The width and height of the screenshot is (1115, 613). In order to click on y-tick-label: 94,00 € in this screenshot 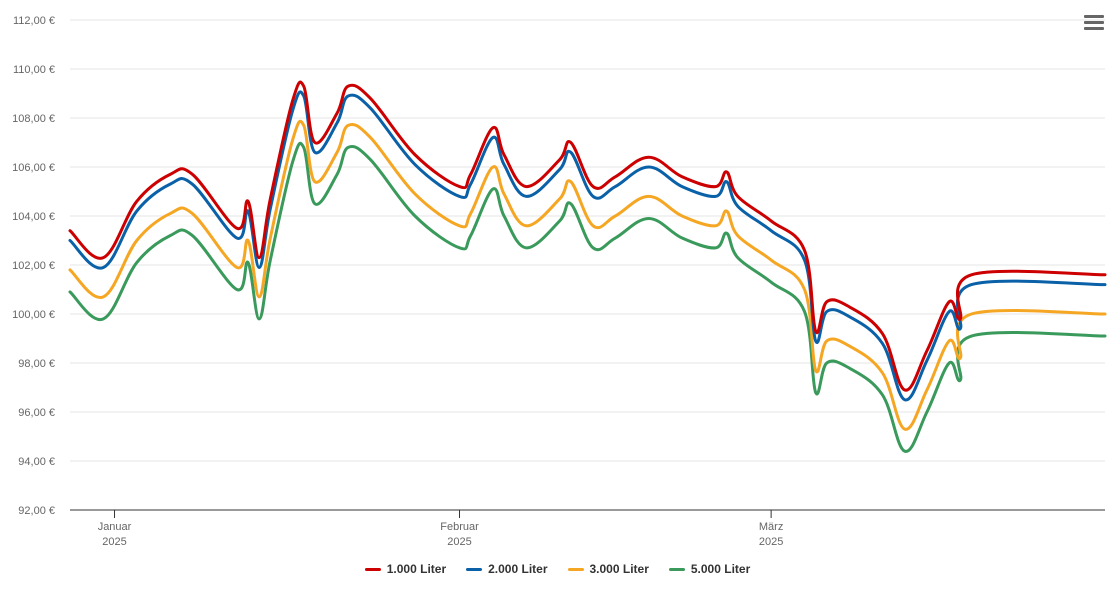, I will do `click(36, 462)`.